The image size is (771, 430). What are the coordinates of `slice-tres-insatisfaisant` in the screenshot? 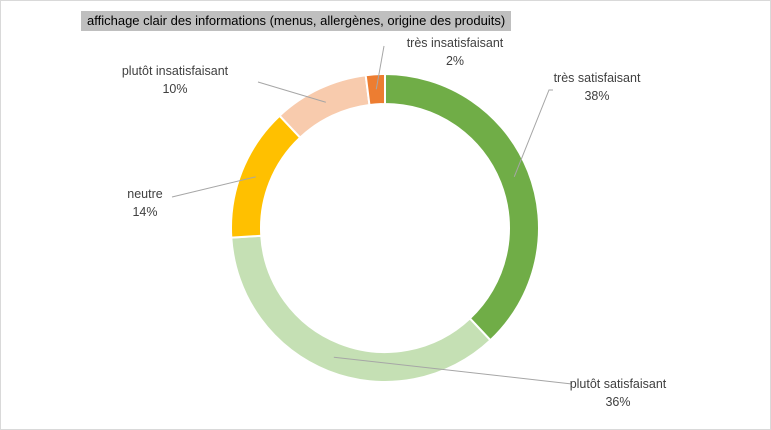 It's located at (375, 89).